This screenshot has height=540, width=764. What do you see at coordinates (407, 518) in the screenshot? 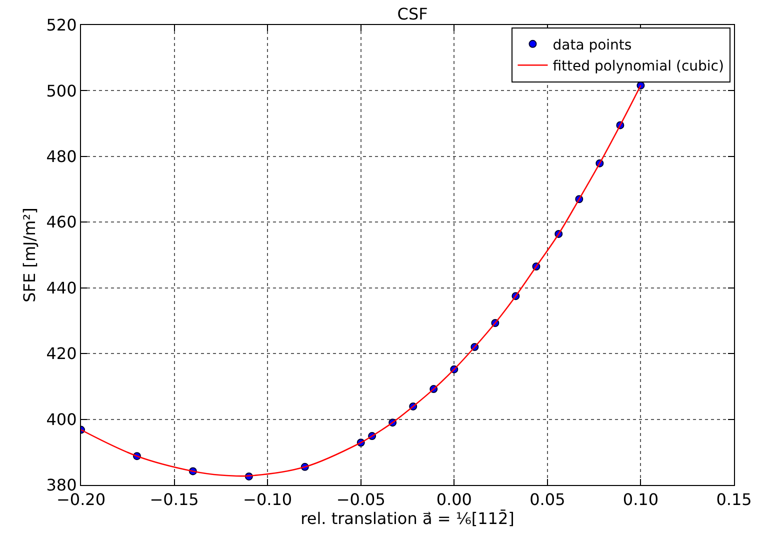
I see `x-axis-title: rel. translation a⃗ = ⅙[112̄]` at bounding box center [407, 518].